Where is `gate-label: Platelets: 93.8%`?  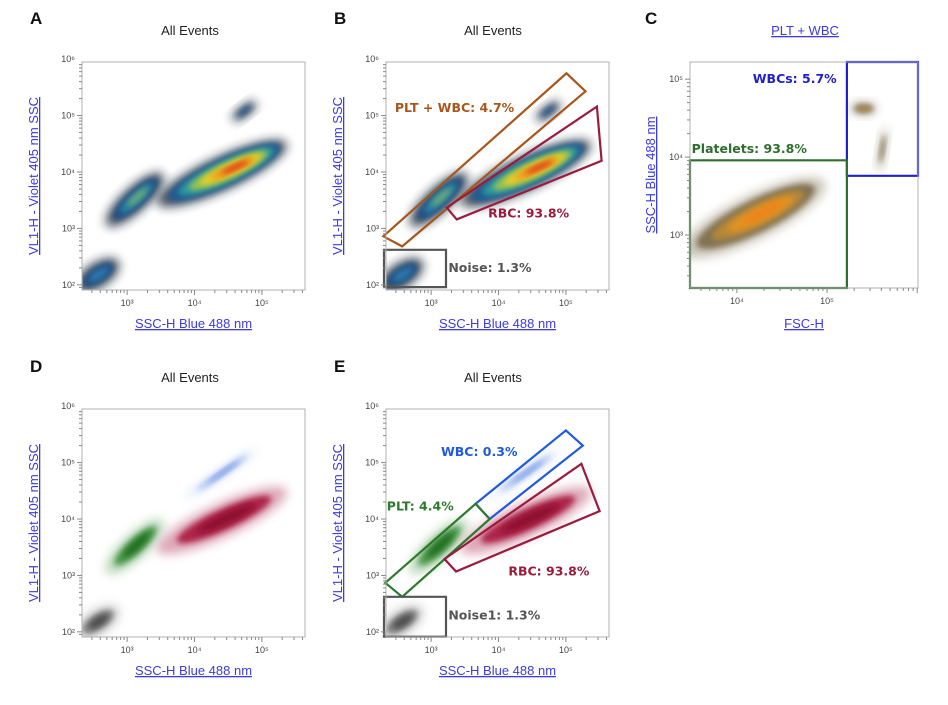 gate-label: Platelets: 93.8% is located at coordinates (750, 148).